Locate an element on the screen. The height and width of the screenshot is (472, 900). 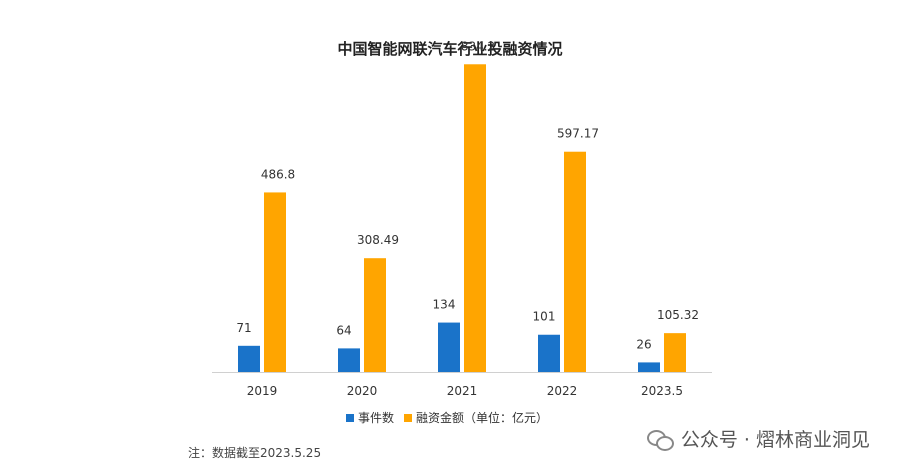
bar-events-2022 is located at coordinates (549, 353).